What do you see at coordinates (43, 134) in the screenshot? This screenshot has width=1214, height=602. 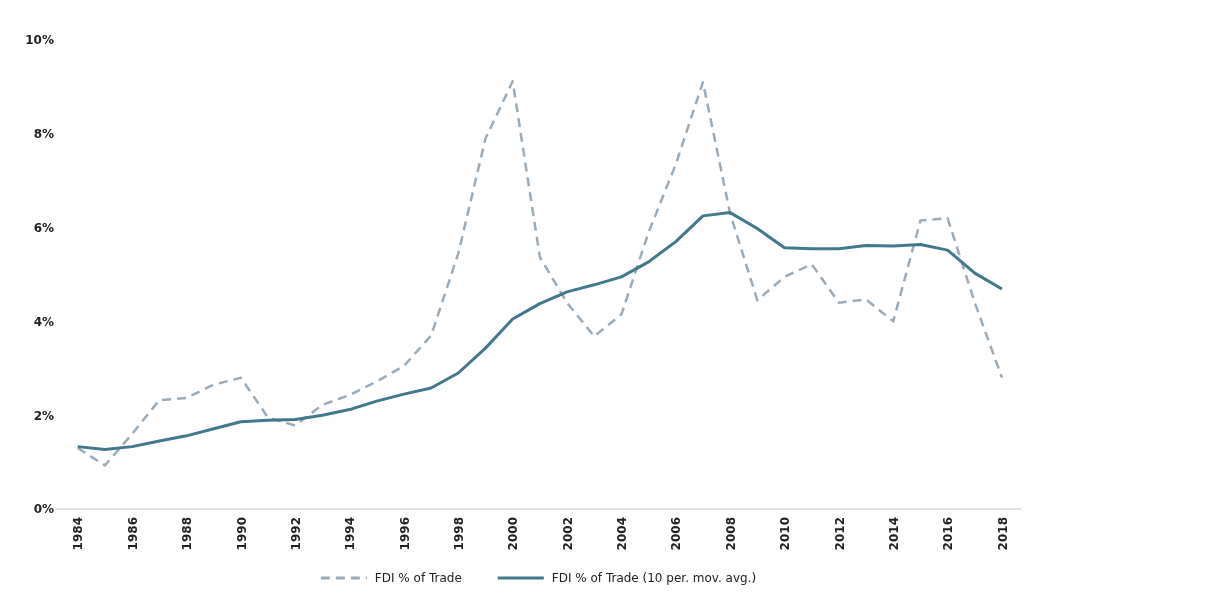 I see `y-tick-label: 8%` at bounding box center [43, 134].